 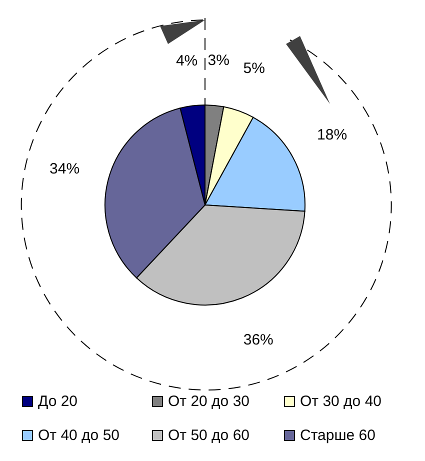 I want to click on data-label: 5%, so click(x=254, y=69).